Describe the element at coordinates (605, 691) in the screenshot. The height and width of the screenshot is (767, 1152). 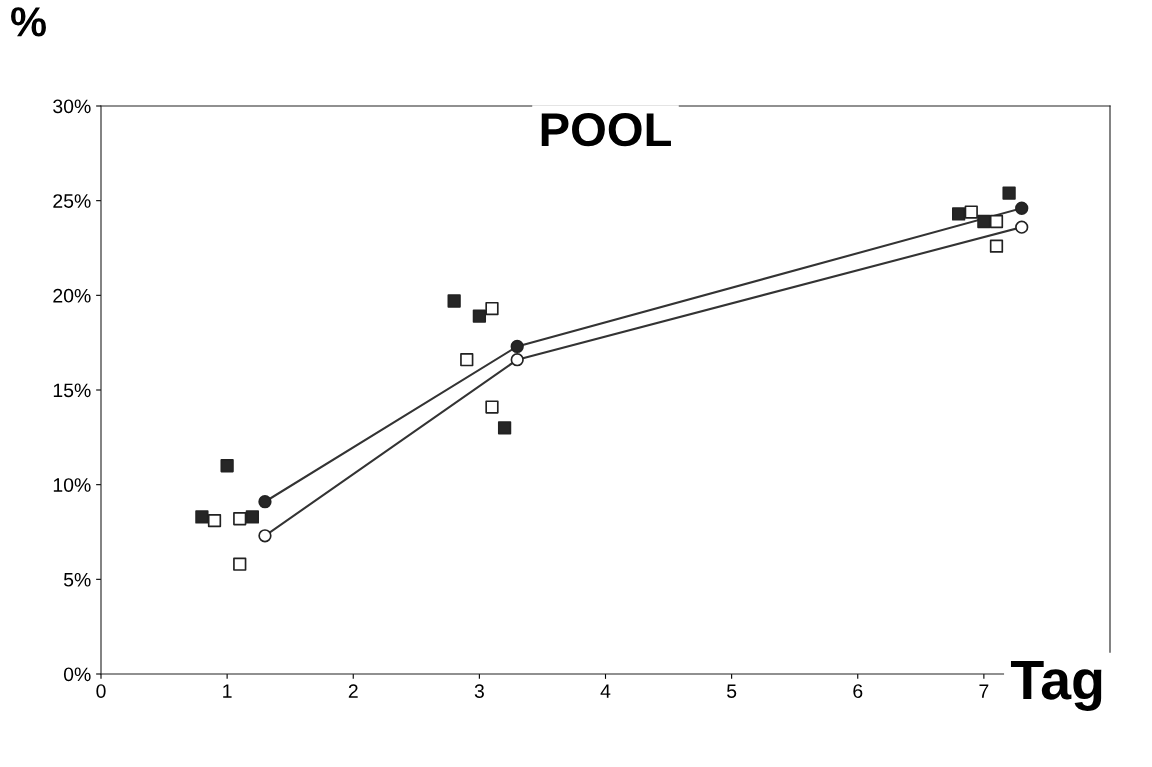
I see `x-tick-label: 4` at that location.